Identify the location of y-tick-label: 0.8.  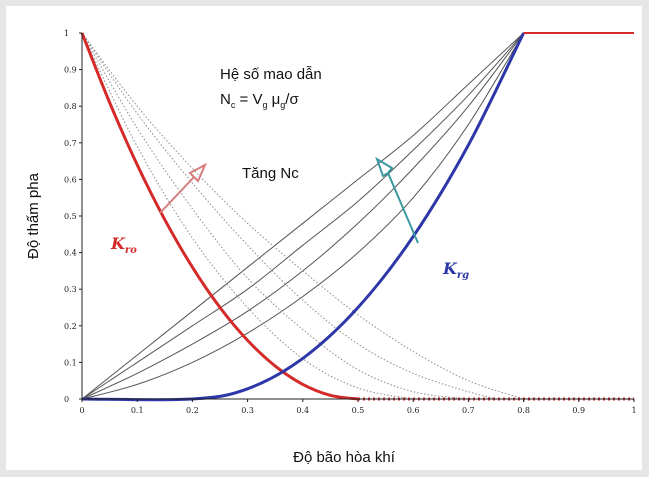
(70, 106).